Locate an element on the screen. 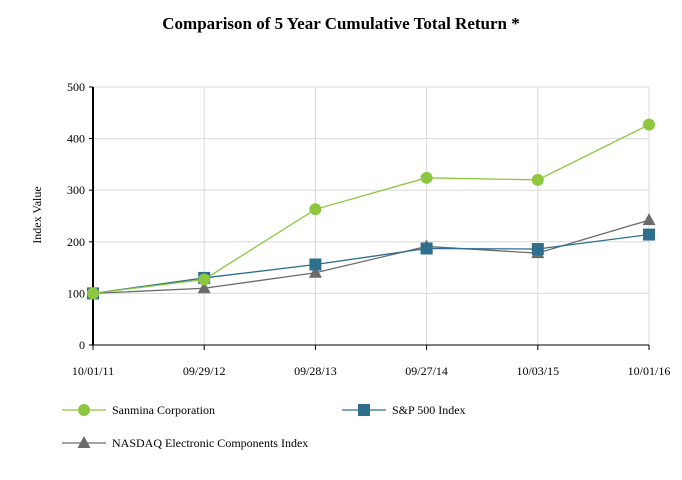 This screenshot has width=682, height=480. y-tick-label: 200 is located at coordinates (76, 242).